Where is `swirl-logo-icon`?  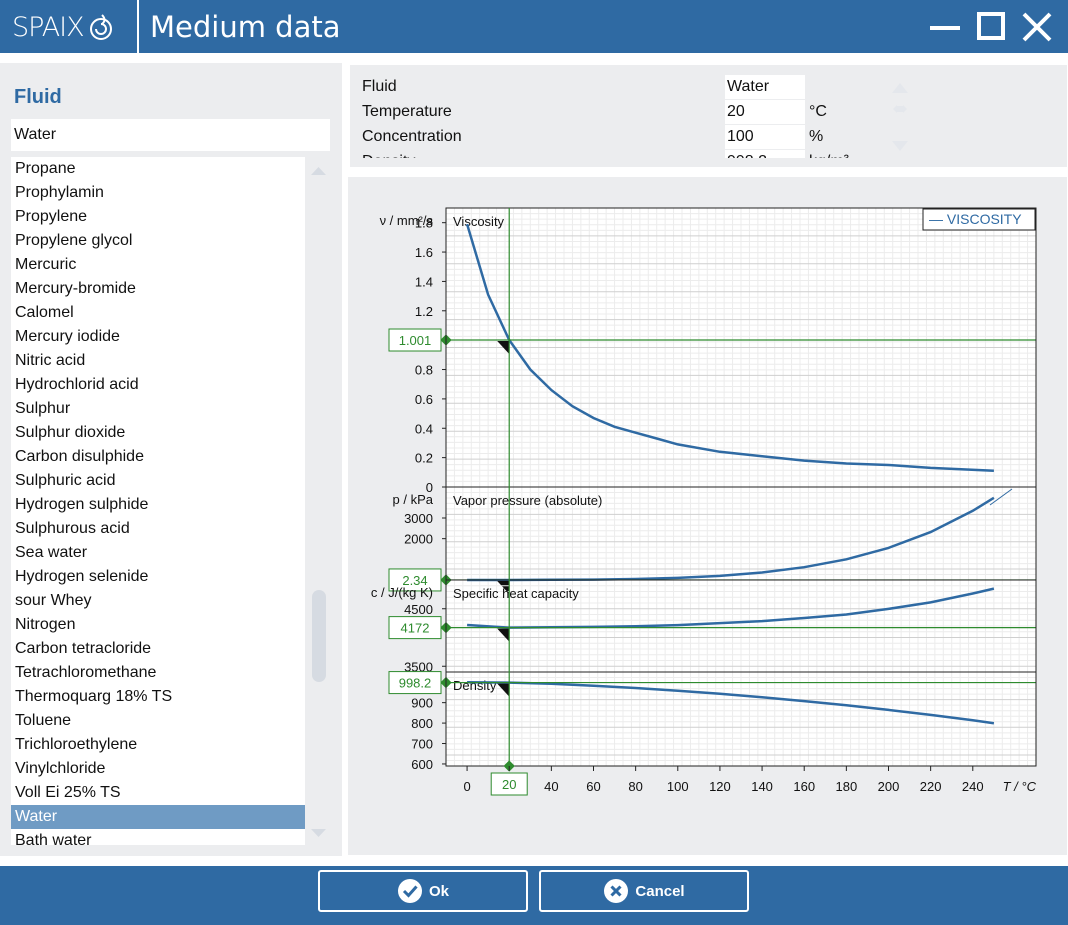
swirl-logo-icon is located at coordinates (100, 27).